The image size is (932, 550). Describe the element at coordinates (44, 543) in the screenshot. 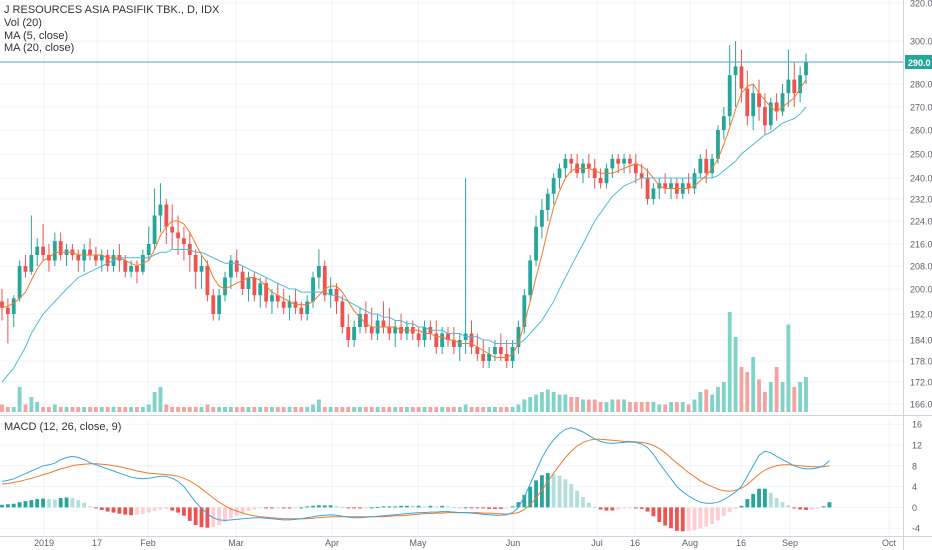

I see `time-tick-label: 2019` at that location.